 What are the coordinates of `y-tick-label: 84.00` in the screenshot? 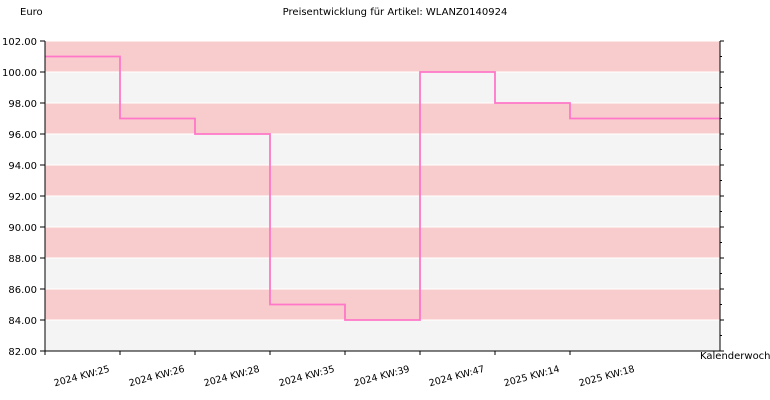 It's located at (22, 321).